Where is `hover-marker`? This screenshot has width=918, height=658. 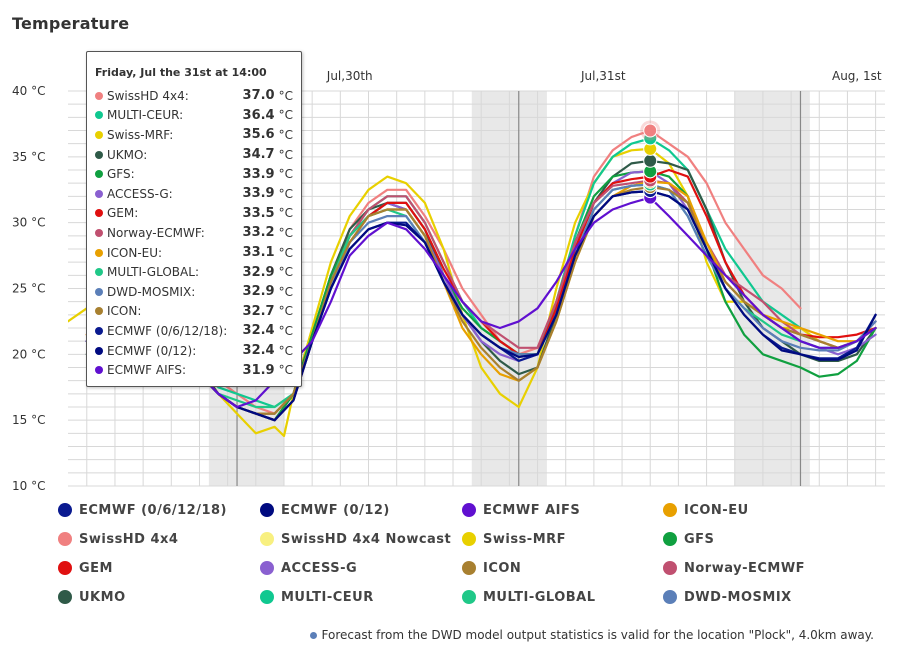
hover-marker is located at coordinates (650, 130).